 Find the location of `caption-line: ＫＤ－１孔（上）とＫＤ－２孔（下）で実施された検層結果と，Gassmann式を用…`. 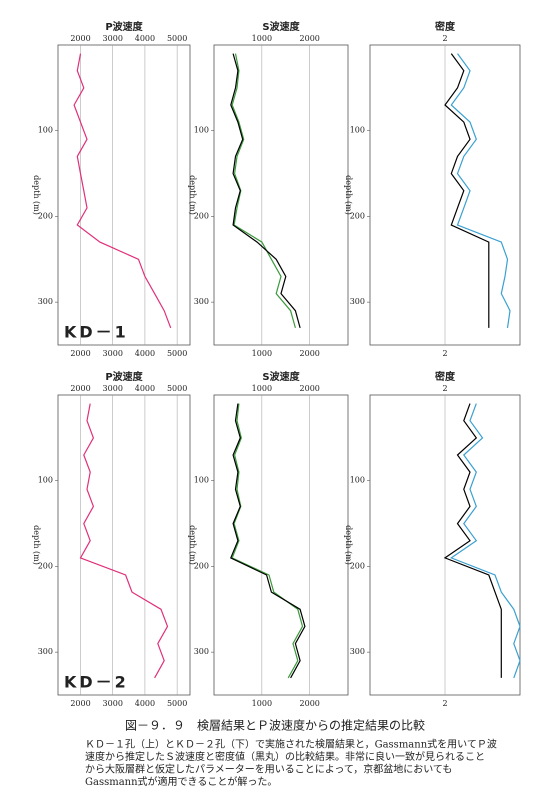

caption-line: ＫＤ－１孔（上）とＫＤ－２孔（下）で実施された検層結果と，Gassmann式を用… is located at coordinates (291, 744).